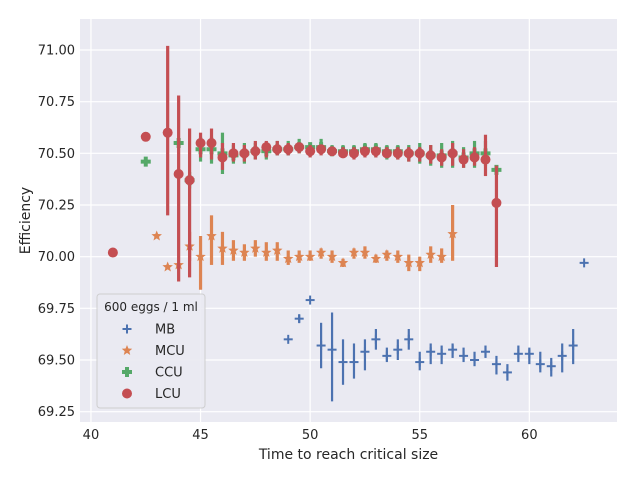 Image resolution: width=640 pixels, height=480 pixels. Describe the element at coordinates (56, 309) in the screenshot. I see `y-tick-label: 69.75` at that location.